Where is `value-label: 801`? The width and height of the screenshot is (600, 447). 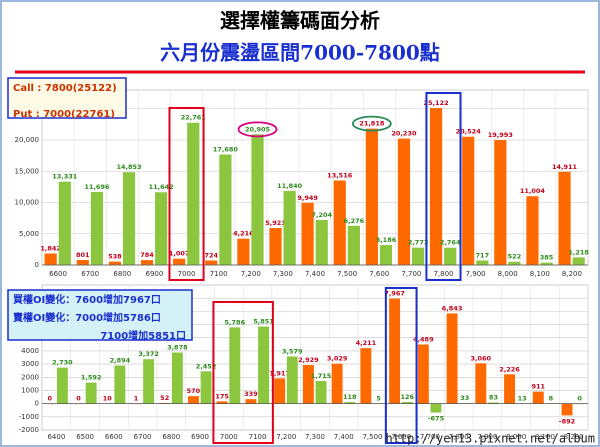
value-label: 801 is located at coordinates (83, 255).